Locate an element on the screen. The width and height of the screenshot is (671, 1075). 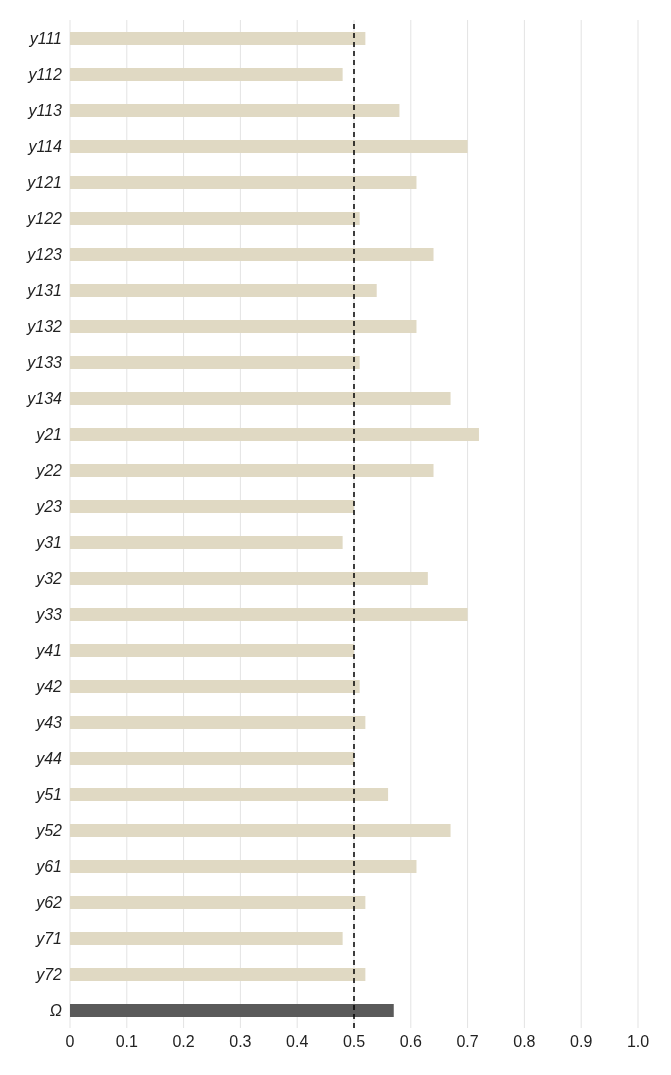
x-tick-label: 0.6 is located at coordinates (411, 1042).